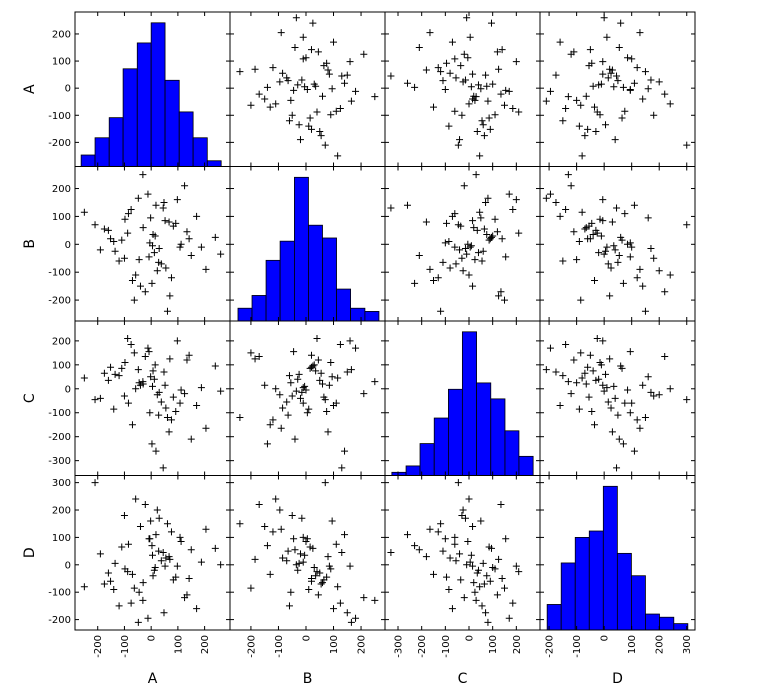 Image resolution: width=778 pixels, height=694 pixels. Describe the element at coordinates (61, 538) in the screenshot. I see `y-tick-label: 100` at that location.